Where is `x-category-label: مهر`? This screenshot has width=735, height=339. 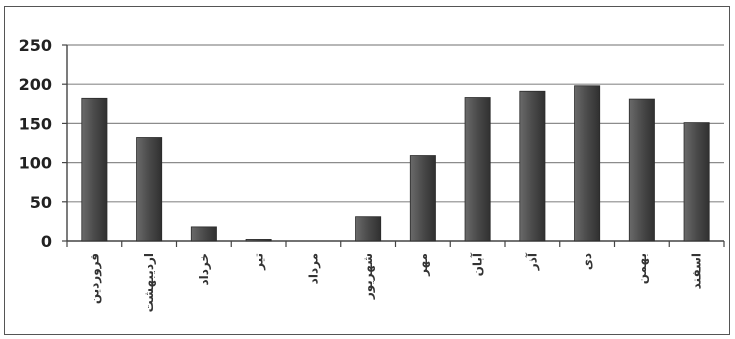
x-category-label: مهر is located at coordinates (423, 265).